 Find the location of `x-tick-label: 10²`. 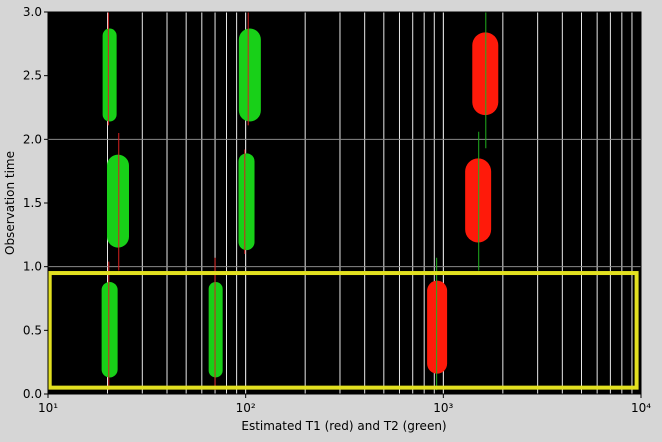

x-tick-label: 10² is located at coordinates (246, 408).